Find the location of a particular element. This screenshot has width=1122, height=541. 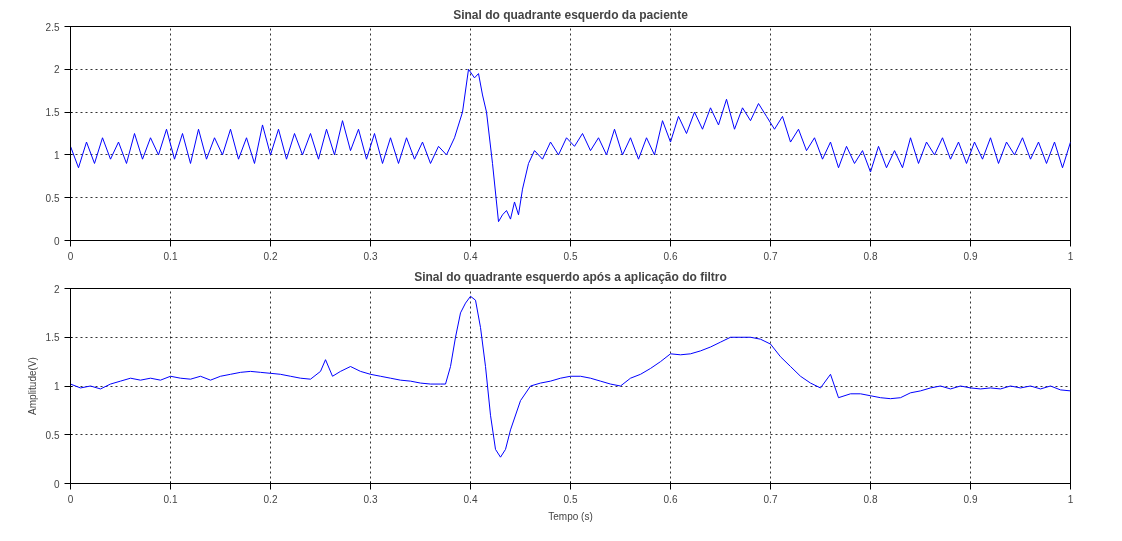

y-axis-title: Amplitude(V) is located at coordinates (32, 386).